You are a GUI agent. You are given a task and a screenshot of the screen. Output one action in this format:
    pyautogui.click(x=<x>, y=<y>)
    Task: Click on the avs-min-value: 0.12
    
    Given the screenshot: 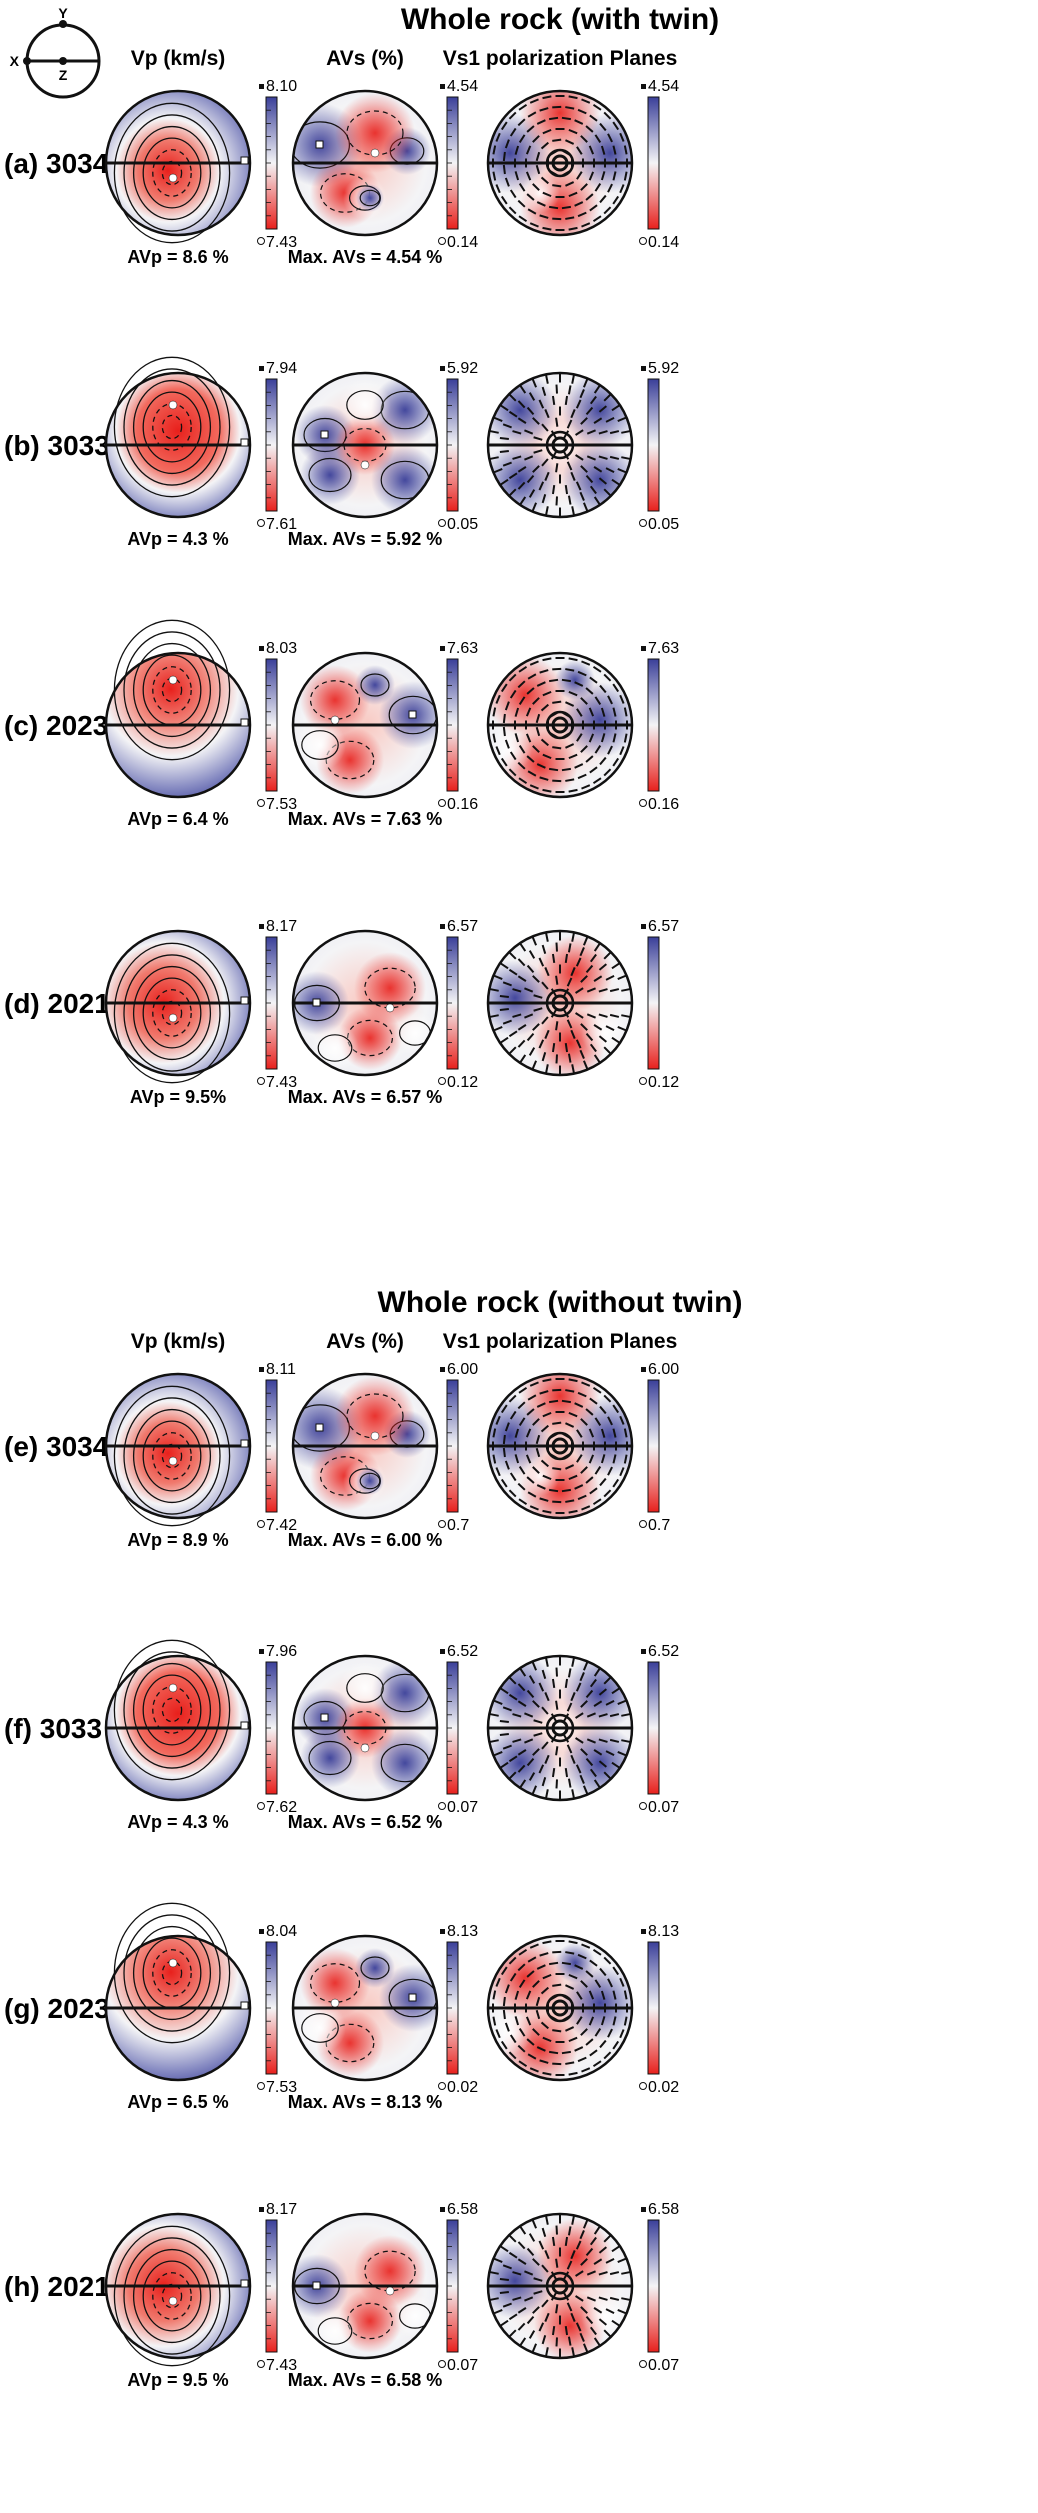 What is the action you would take?
    pyautogui.click(x=462, y=1082)
    